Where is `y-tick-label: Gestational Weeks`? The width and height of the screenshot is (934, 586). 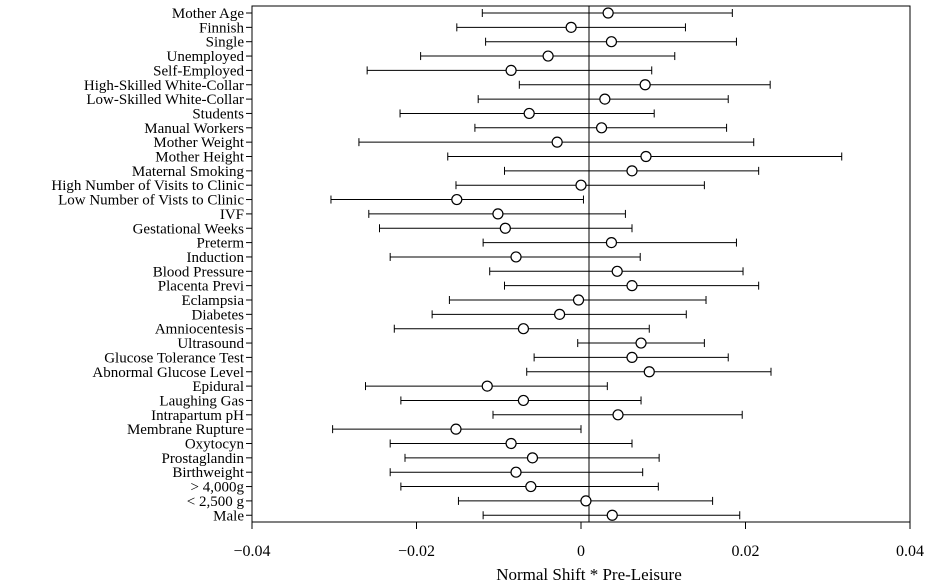 y-tick-label: Gestational Weeks is located at coordinates (189, 229).